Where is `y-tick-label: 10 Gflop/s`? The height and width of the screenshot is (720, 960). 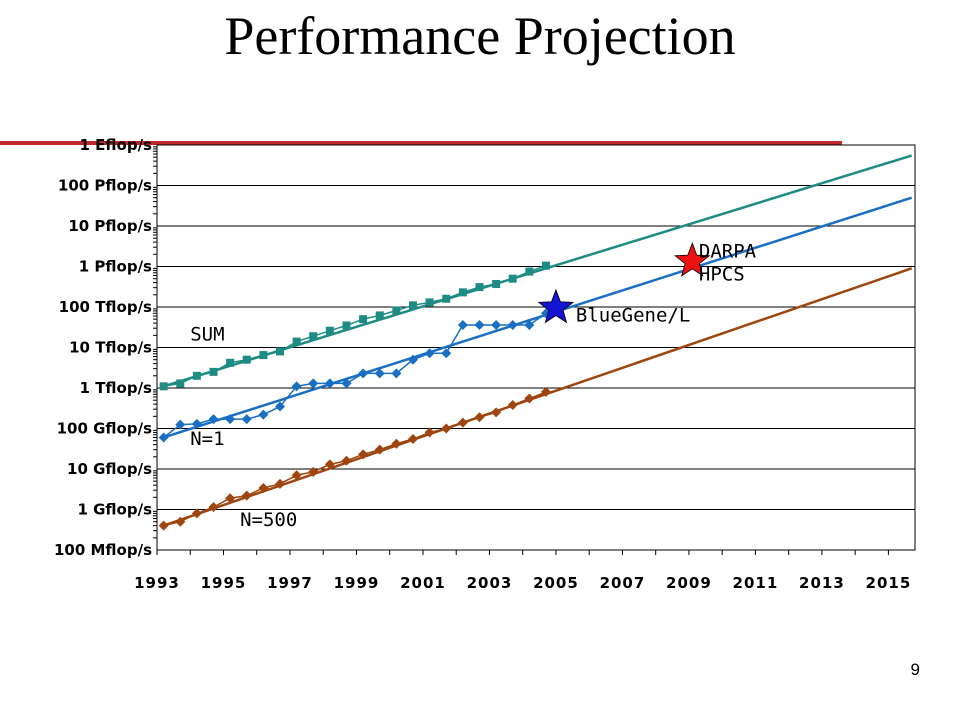 y-tick-label: 10 Gflop/s is located at coordinates (109, 469).